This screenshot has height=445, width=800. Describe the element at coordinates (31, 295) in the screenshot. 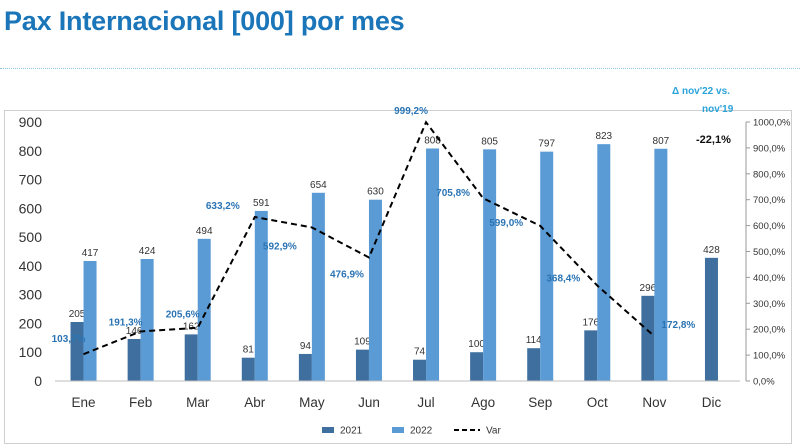

I see `left-y-tick-label: 300` at that location.